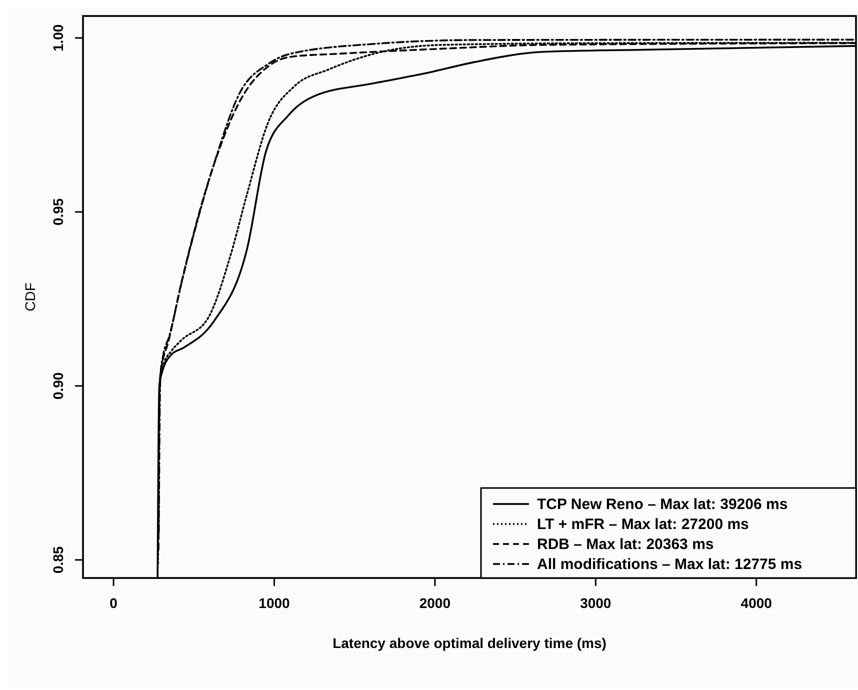 The image size is (858, 690). Describe the element at coordinates (114, 603) in the screenshot. I see `x-tick-label: 0` at that location.